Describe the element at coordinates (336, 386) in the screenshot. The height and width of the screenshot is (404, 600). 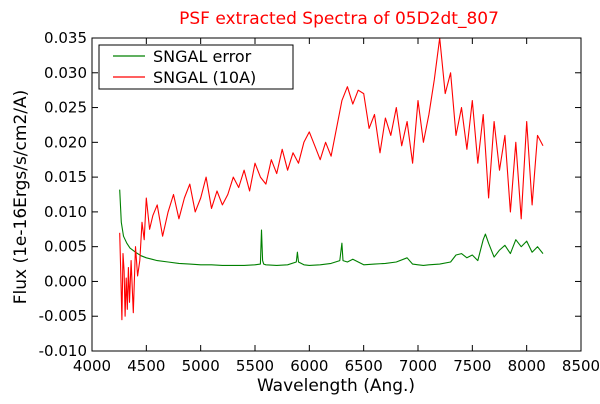
I see `x-axis-label: Wavelength (Ang.)` at that location.